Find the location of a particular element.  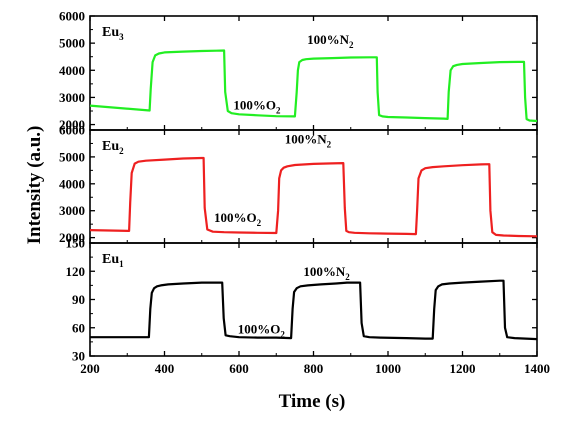

annotation-eu1-1: 100%N2 is located at coordinates (326, 273).